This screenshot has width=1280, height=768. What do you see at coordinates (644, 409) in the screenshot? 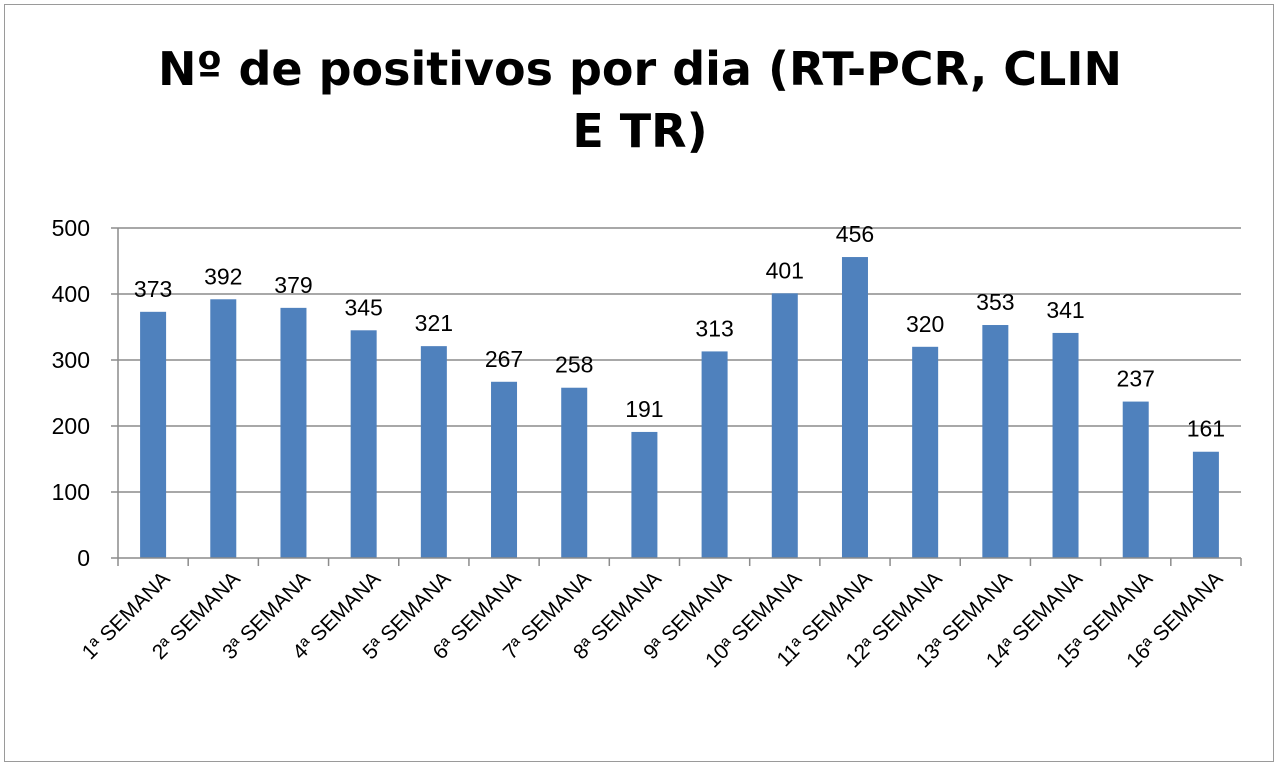
I see `data-label: 191` at bounding box center [644, 409].